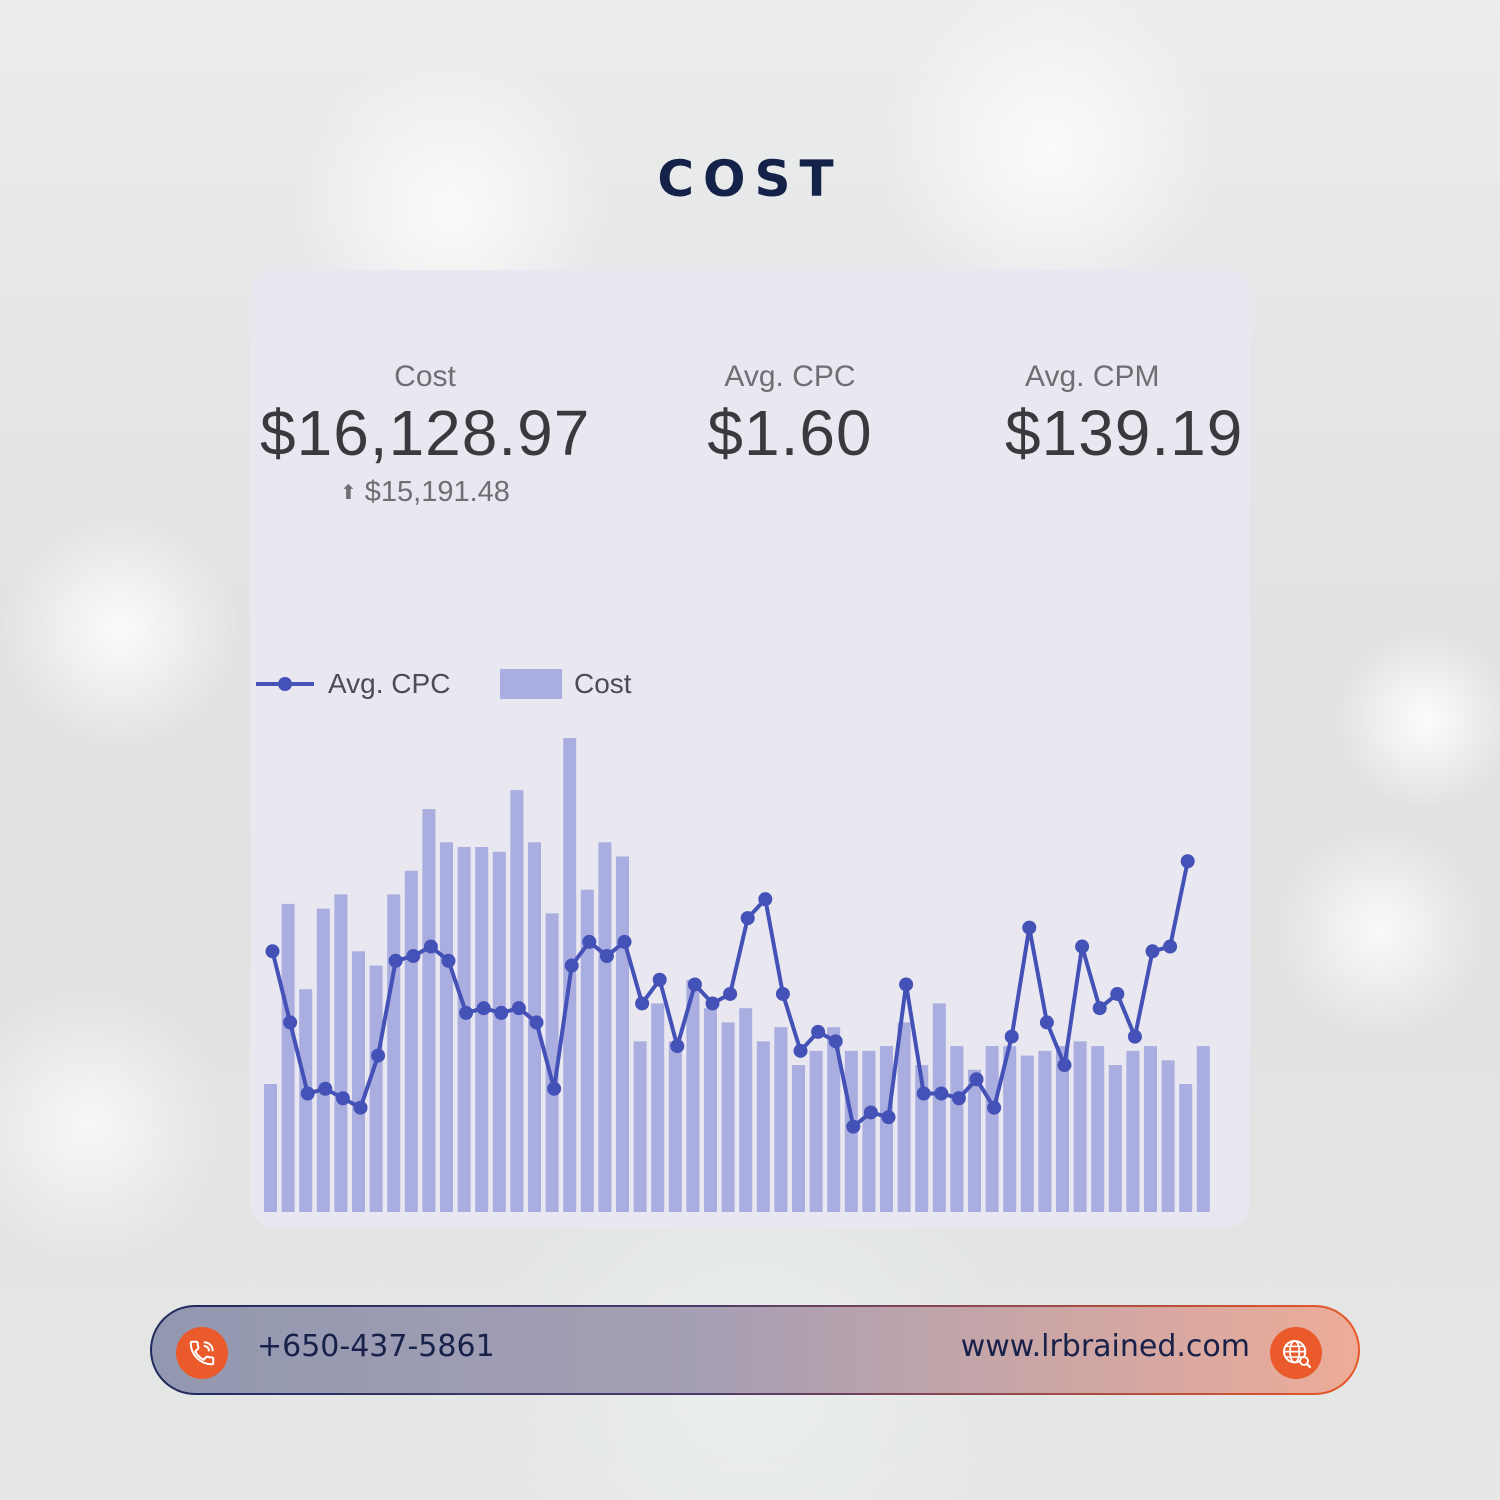 The width and height of the screenshot is (1500, 1500). I want to click on legend-item-cost: Cost, so click(566, 684).